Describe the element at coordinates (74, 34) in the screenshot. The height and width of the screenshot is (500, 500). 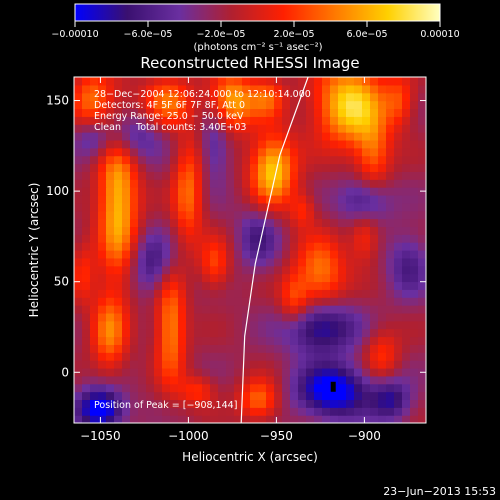
I see `colorbar-tick-label: −0.00010` at that location.